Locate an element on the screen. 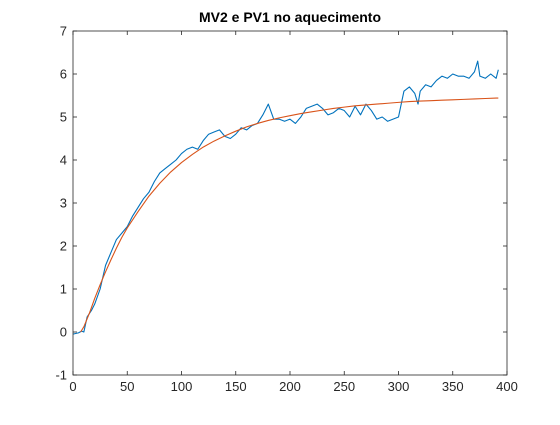 This screenshot has width=560, height=425. y-tick-label: 4 is located at coordinates (63, 160).